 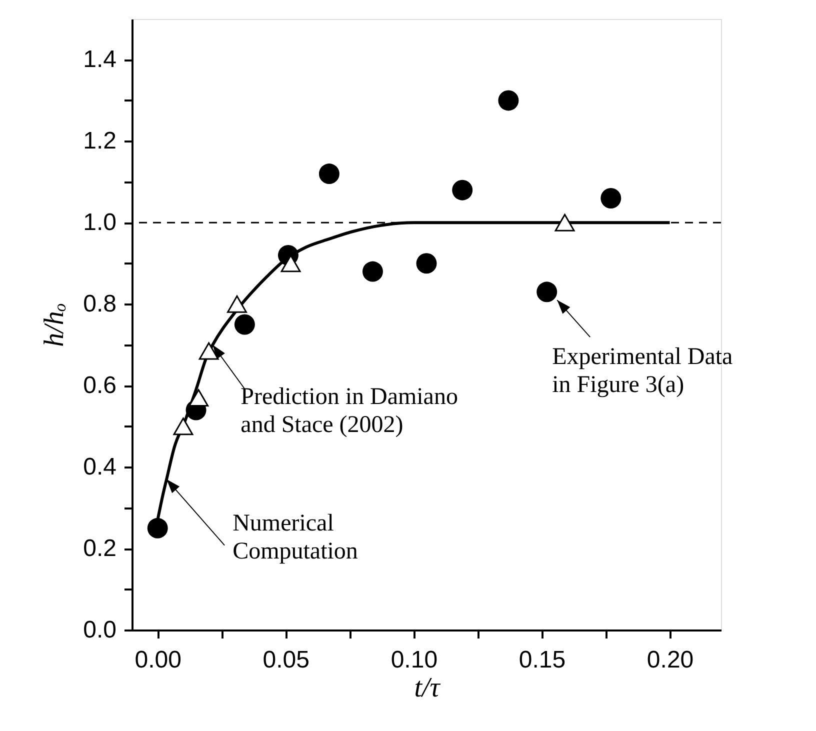 What do you see at coordinates (99, 630) in the screenshot?
I see `y-tick-label: 0.0` at bounding box center [99, 630].